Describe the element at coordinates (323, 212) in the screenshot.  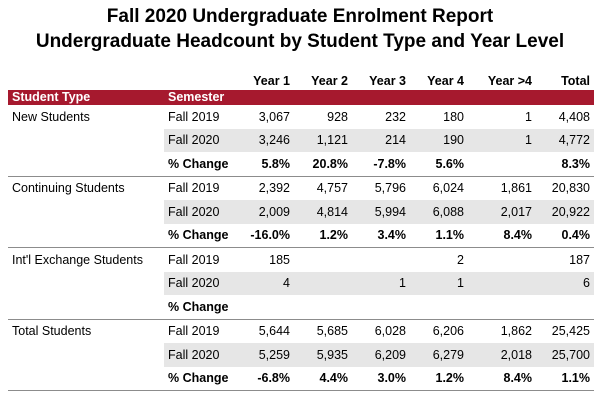
I see `value-cell: 4,814` at that location.